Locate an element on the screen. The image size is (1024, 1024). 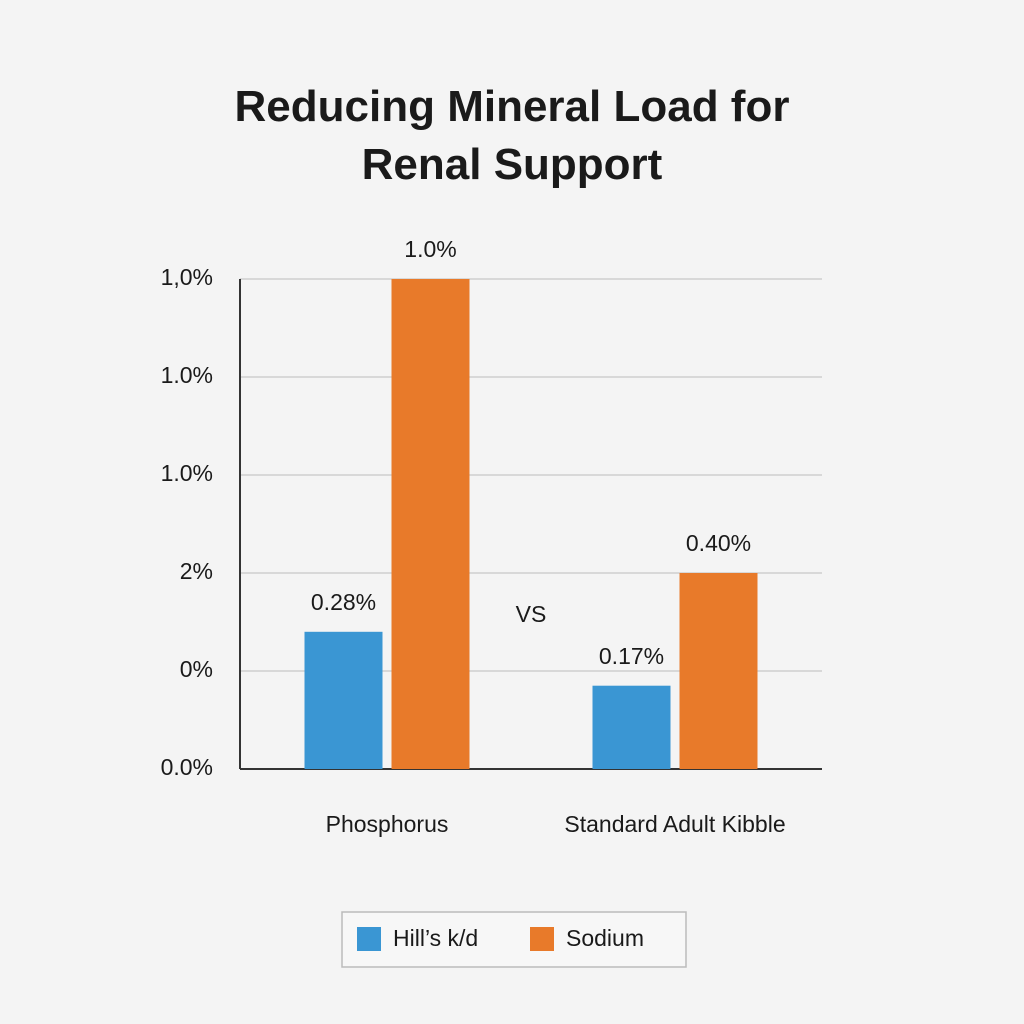
x-tick-label: Standard Adult Kibble is located at coordinates (674, 824).